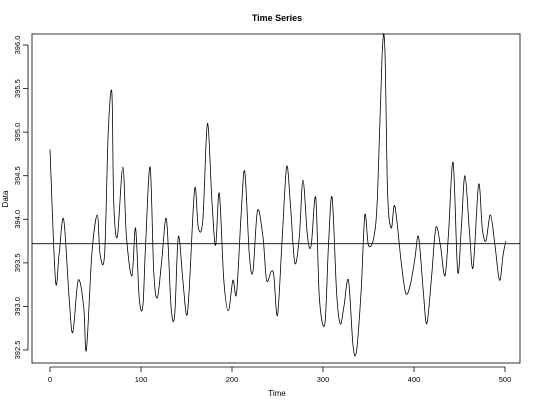 The height and width of the screenshot is (415, 540). Describe the element at coordinates (323, 379) in the screenshot. I see `x-tick-label: 300` at that location.